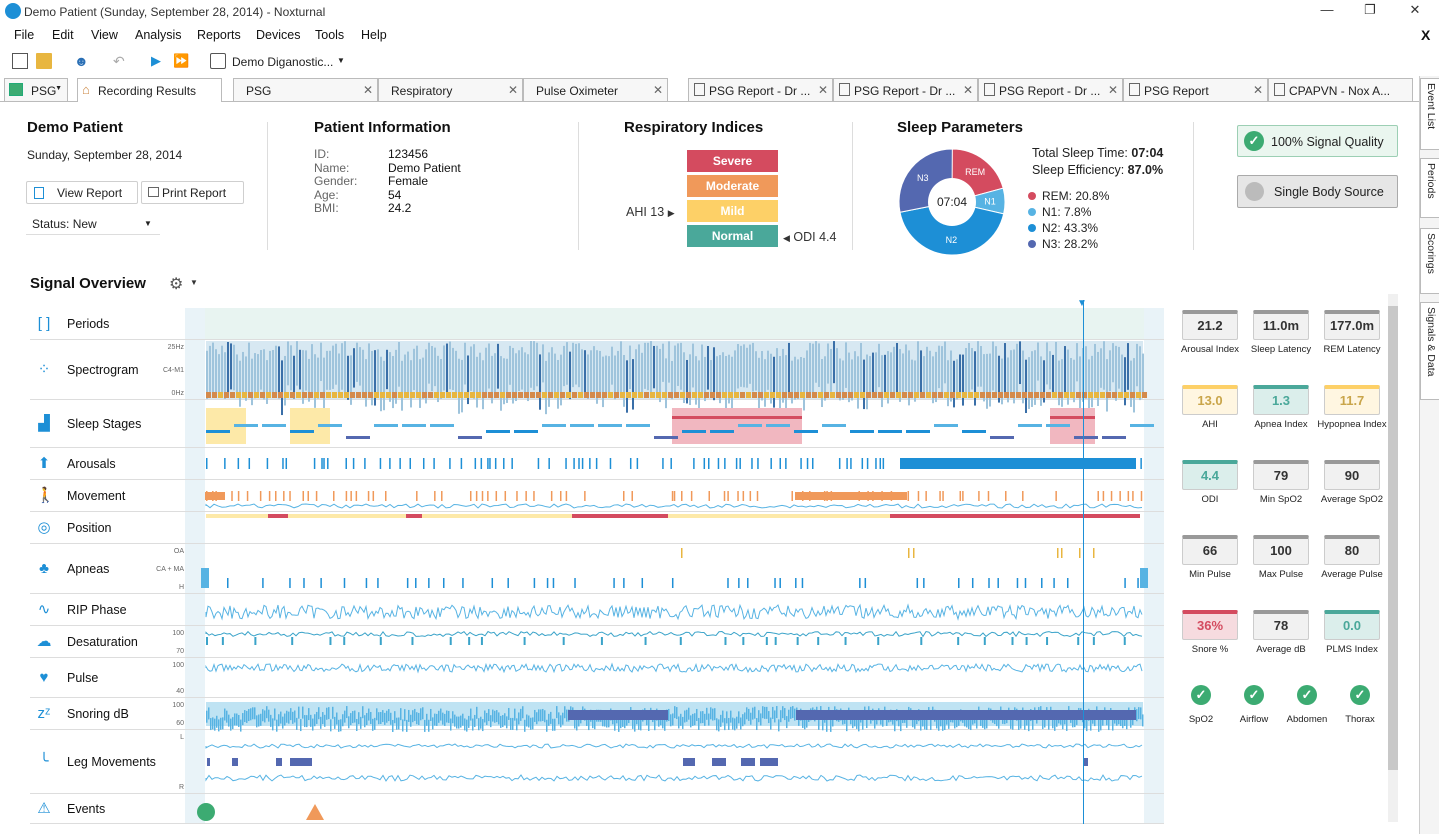 The height and width of the screenshot is (834, 1439). What do you see at coordinates (1393, 538) in the screenshot?
I see `scrollbar-thumb` at bounding box center [1393, 538].